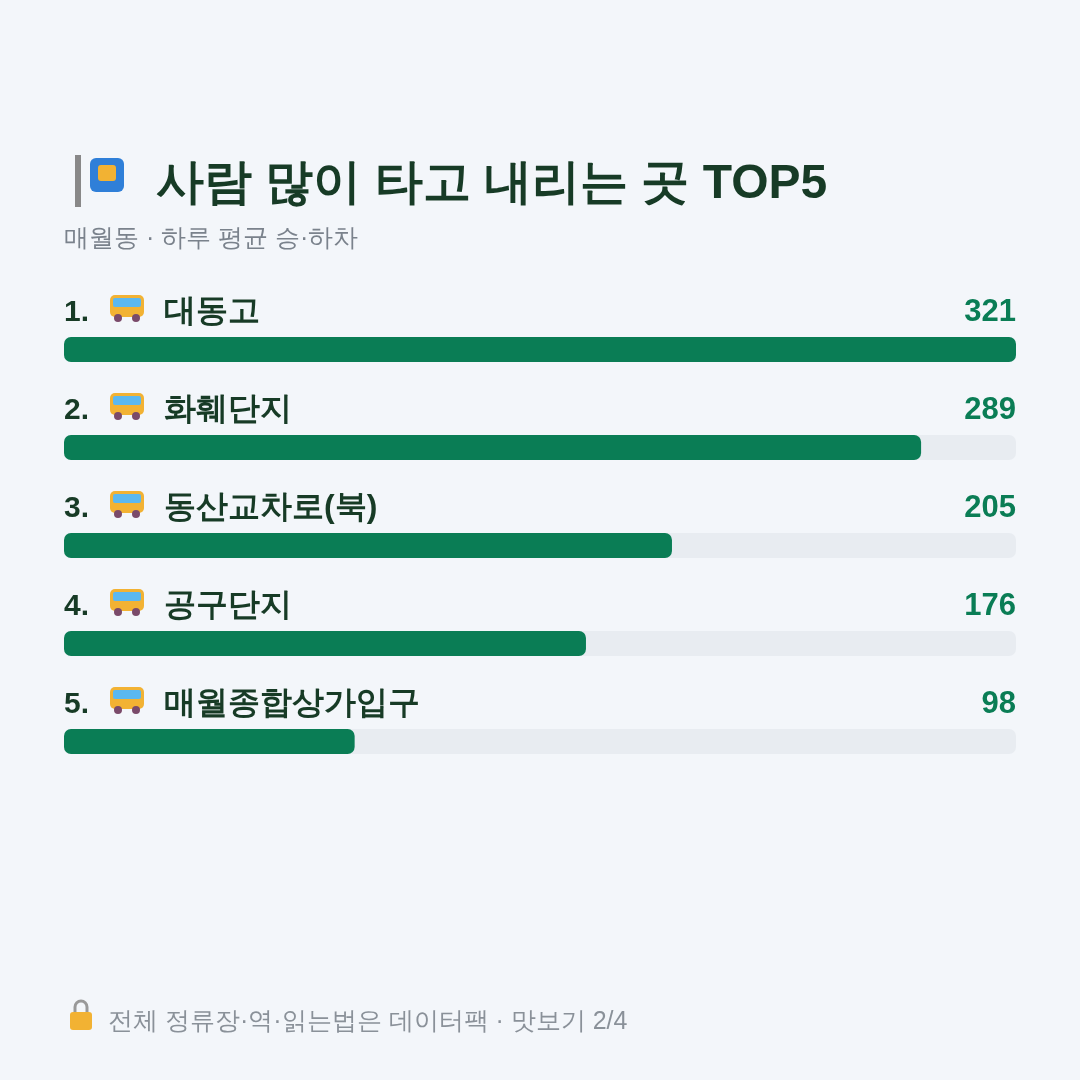  Describe the element at coordinates (990, 604) in the screenshot. I see `data-label: 176` at that location.